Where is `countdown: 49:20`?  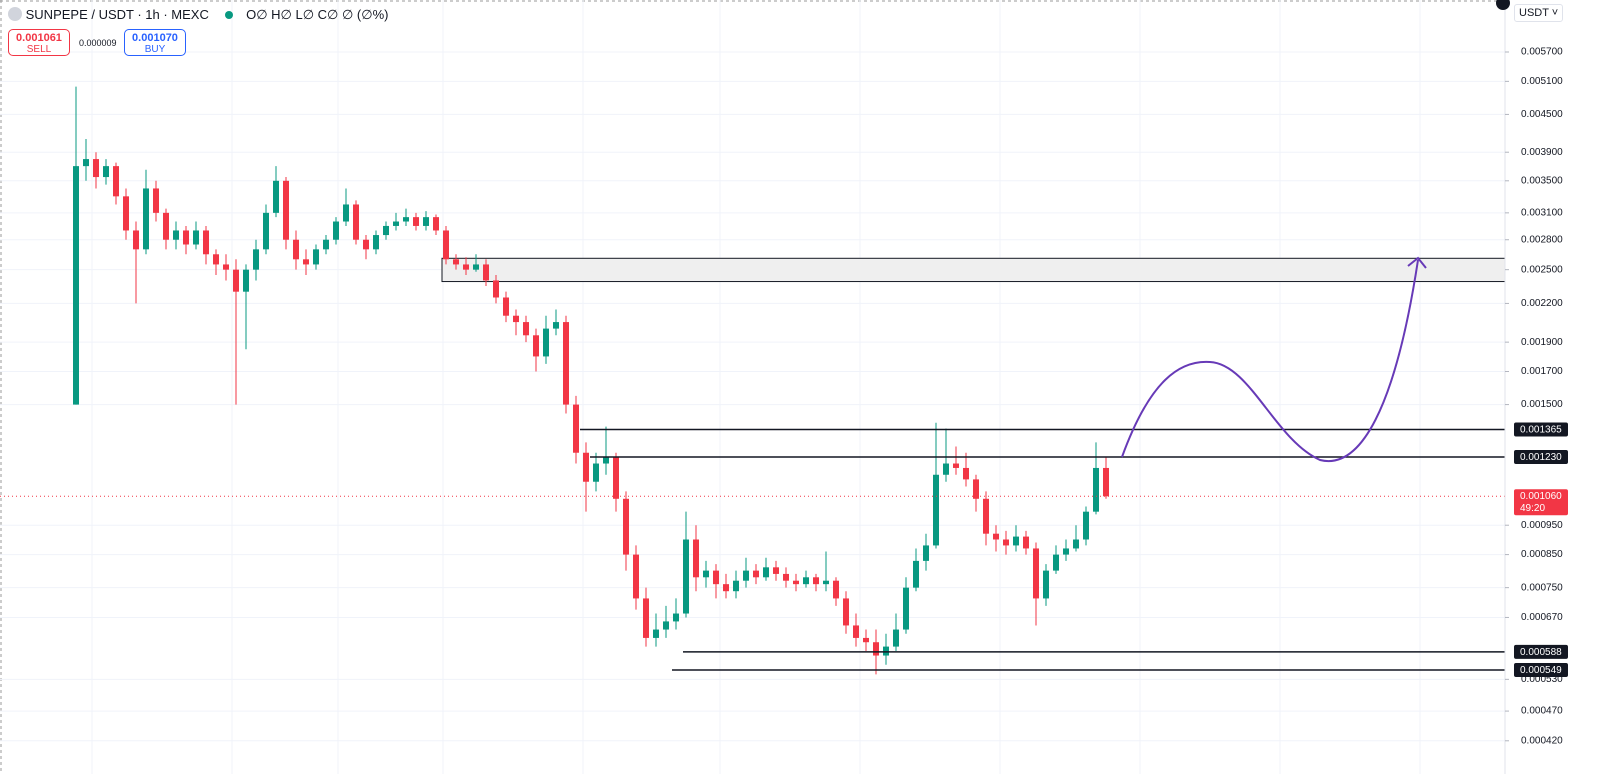 countdown: 49:20 is located at coordinates (1532, 508).